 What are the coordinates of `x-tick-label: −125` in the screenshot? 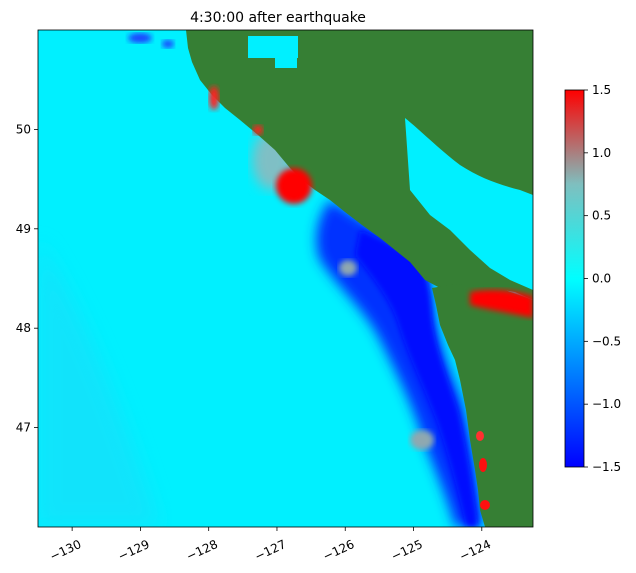 It's located at (407, 550).